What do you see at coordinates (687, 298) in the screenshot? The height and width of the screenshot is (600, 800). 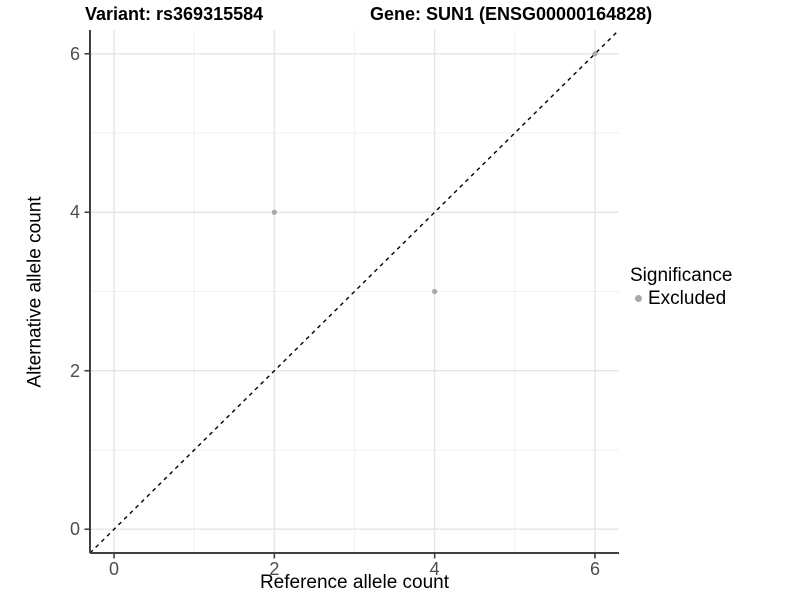 I see `legend-item-label: Excluded` at bounding box center [687, 298].